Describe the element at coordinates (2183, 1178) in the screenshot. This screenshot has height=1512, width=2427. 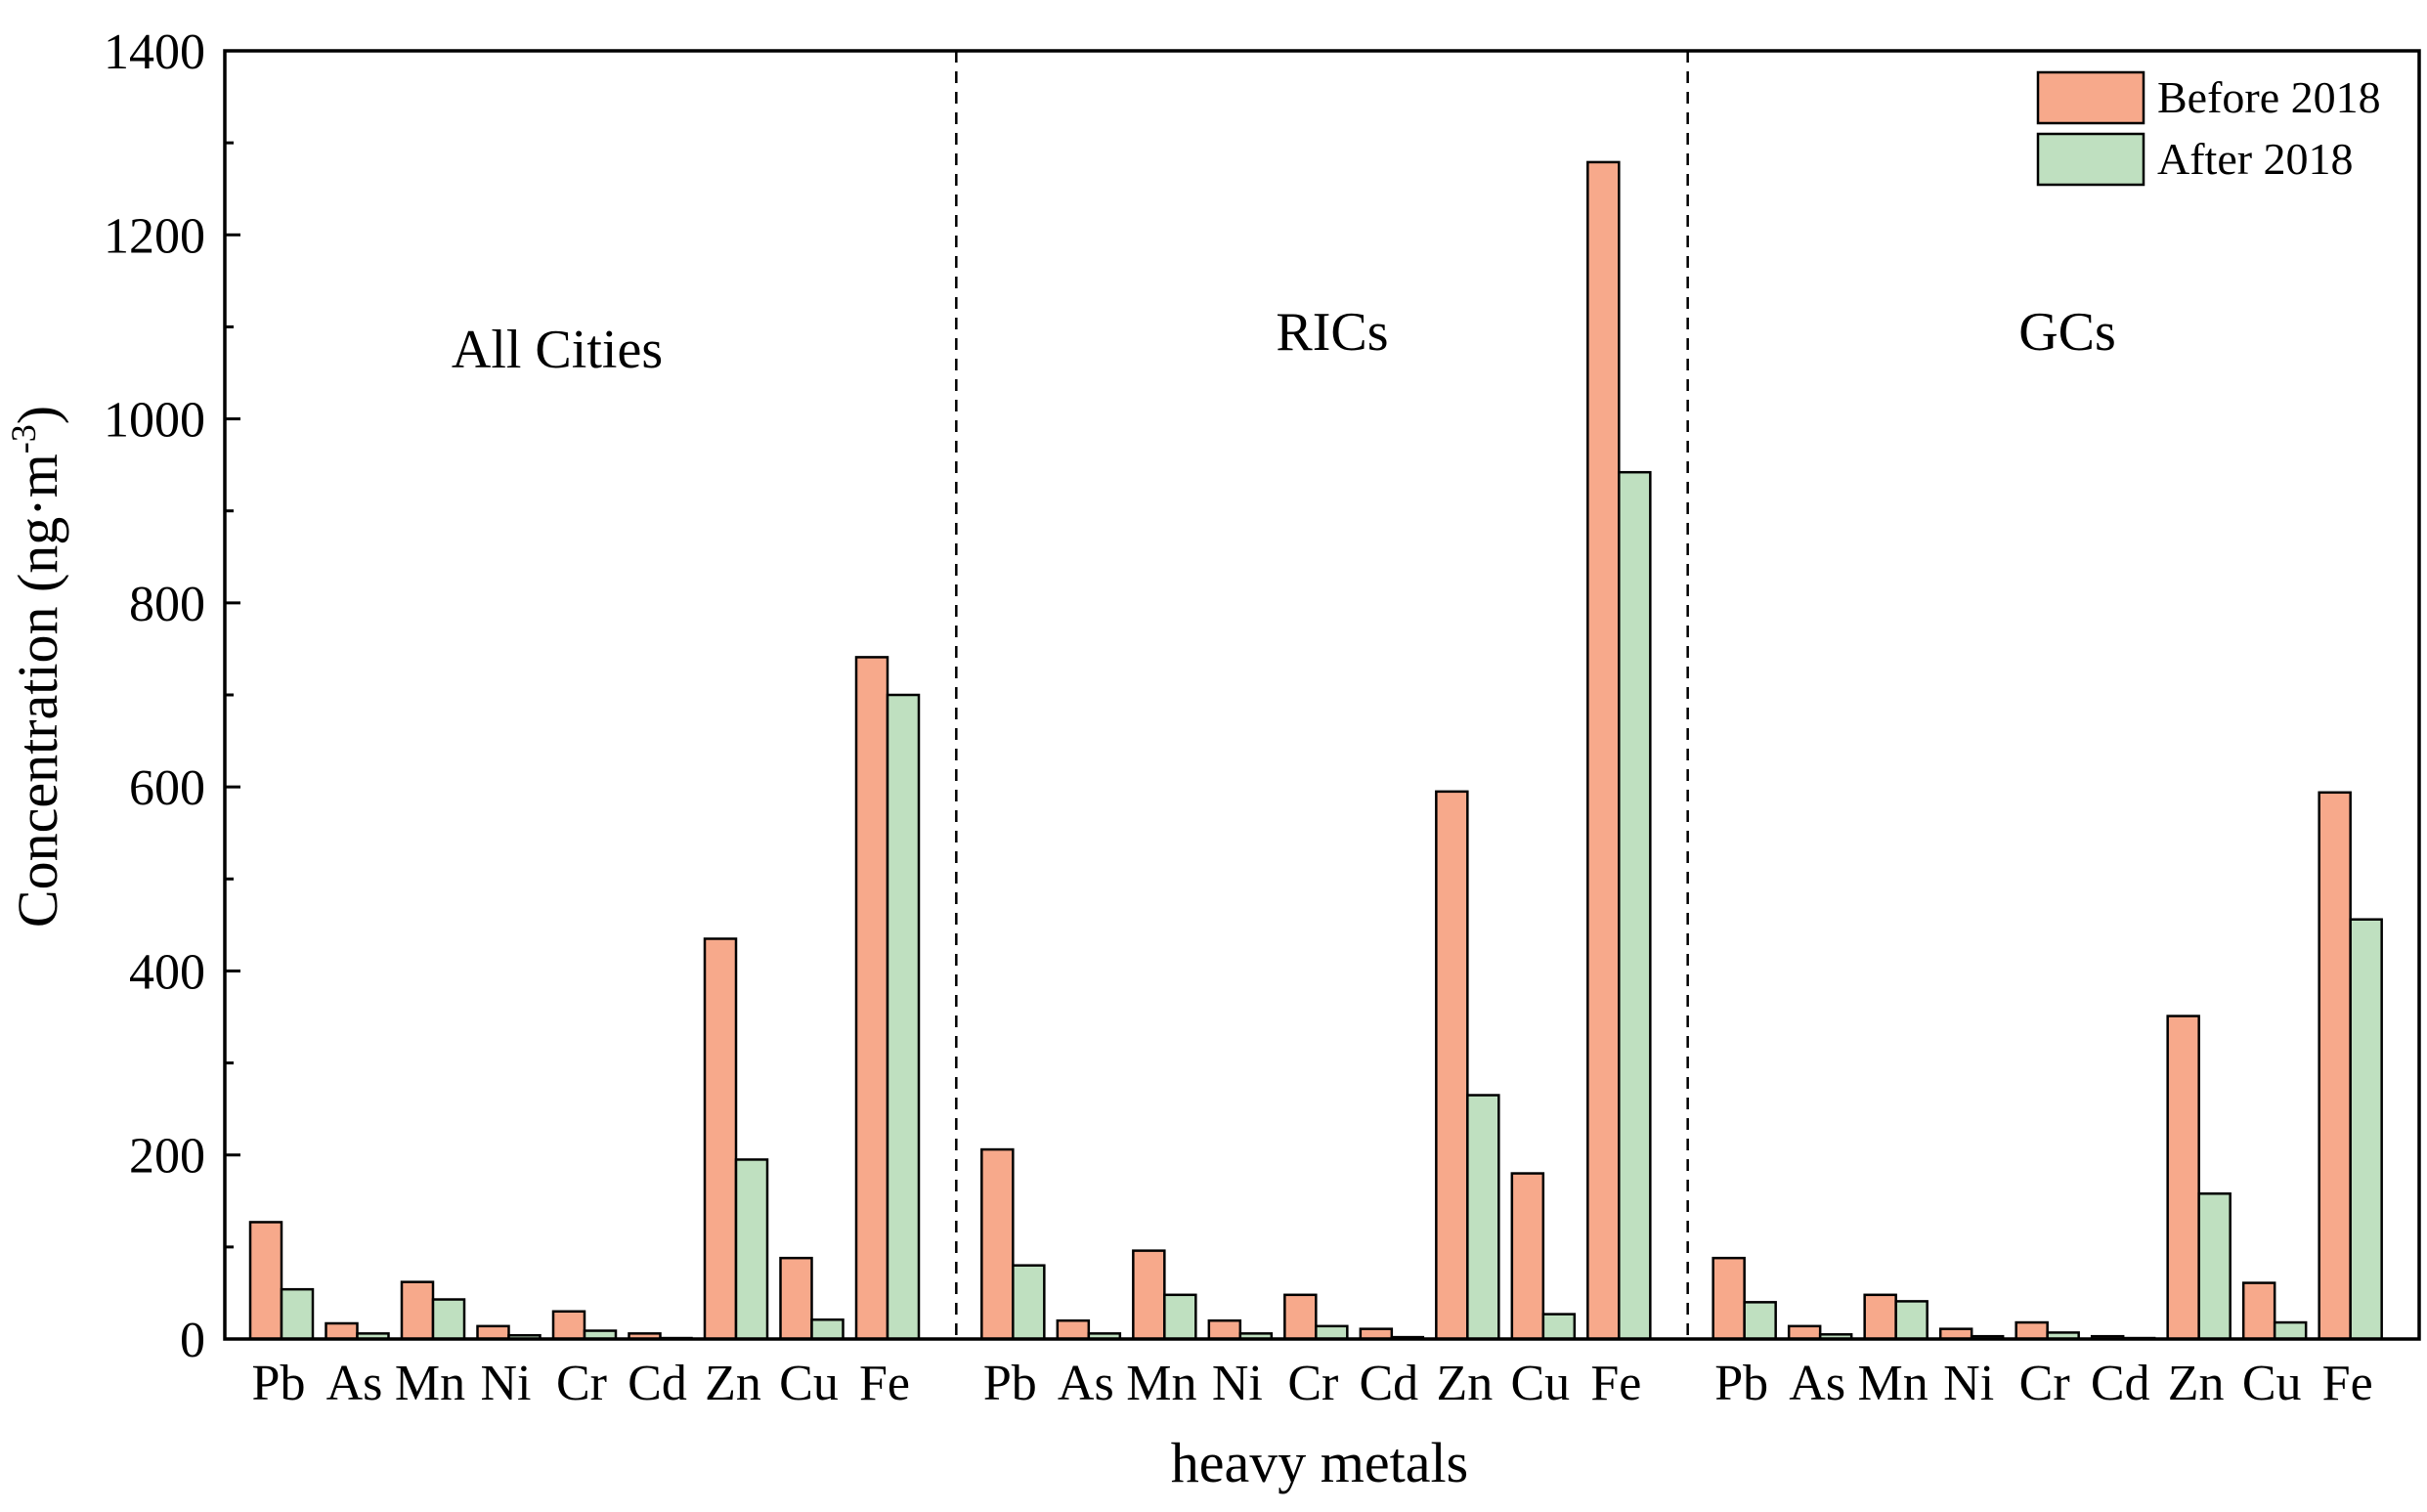
I see `bar-gcs-zn-before` at that location.